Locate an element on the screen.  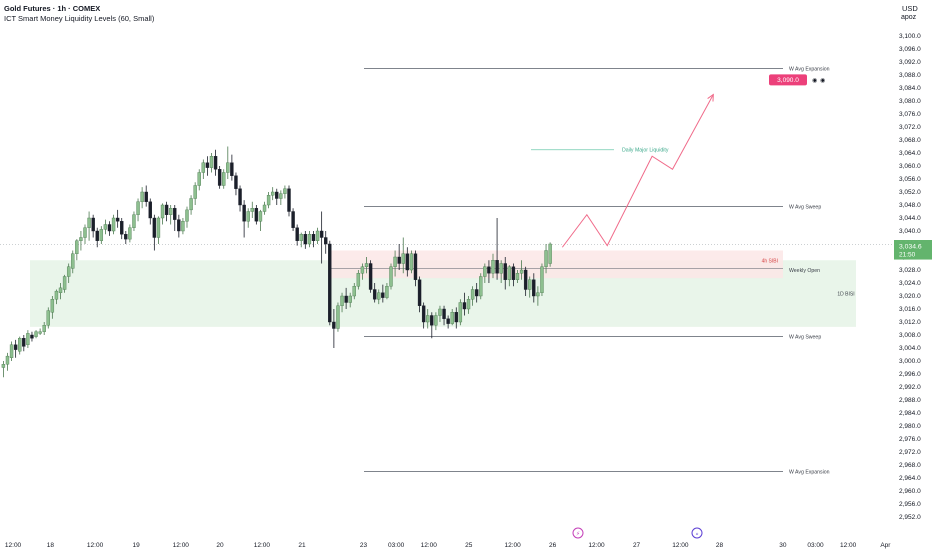
target-badge is located at coordinates (788, 80).